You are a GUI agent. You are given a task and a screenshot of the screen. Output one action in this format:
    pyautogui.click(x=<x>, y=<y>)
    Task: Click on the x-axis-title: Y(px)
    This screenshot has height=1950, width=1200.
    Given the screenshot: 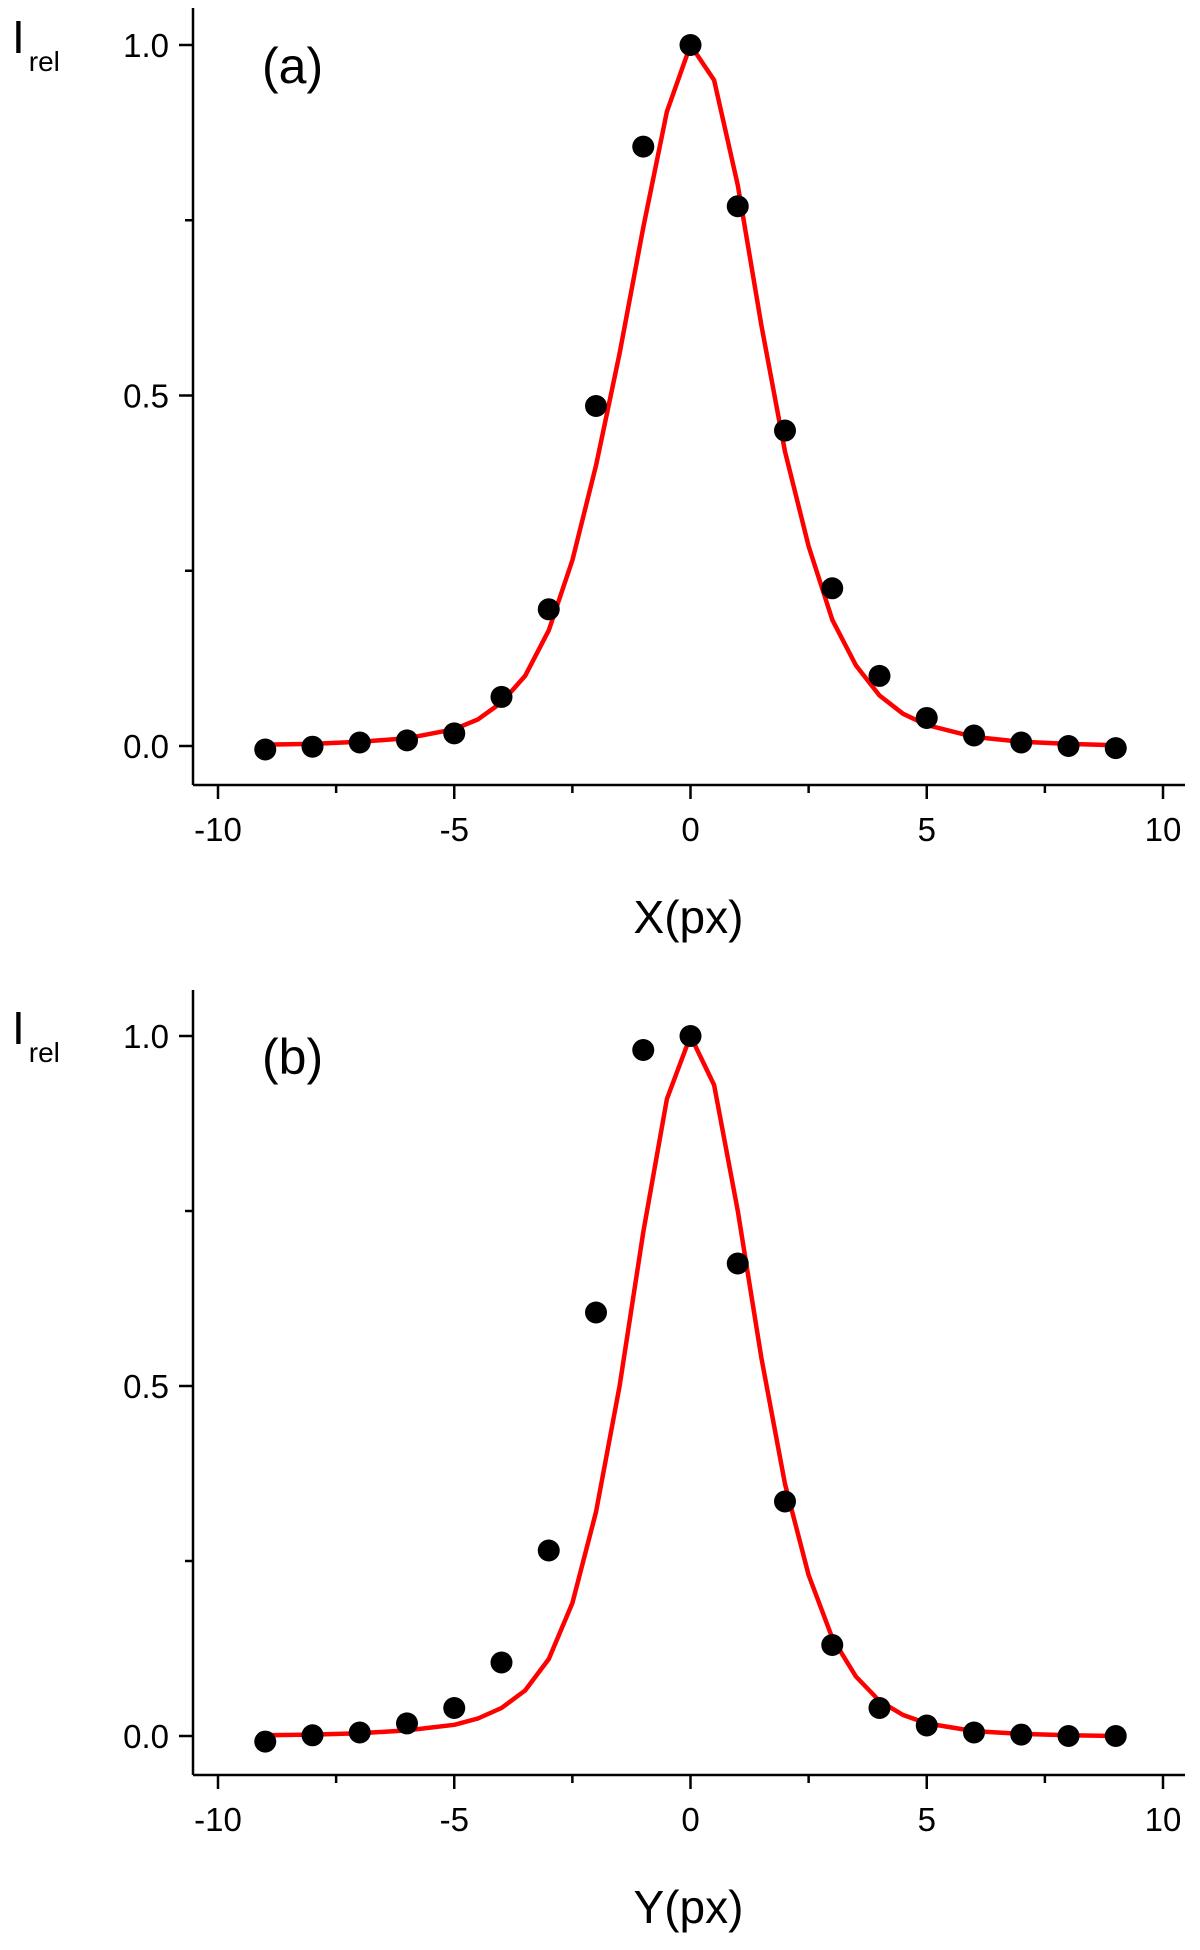 What is the action you would take?
    pyautogui.click(x=689, y=1907)
    